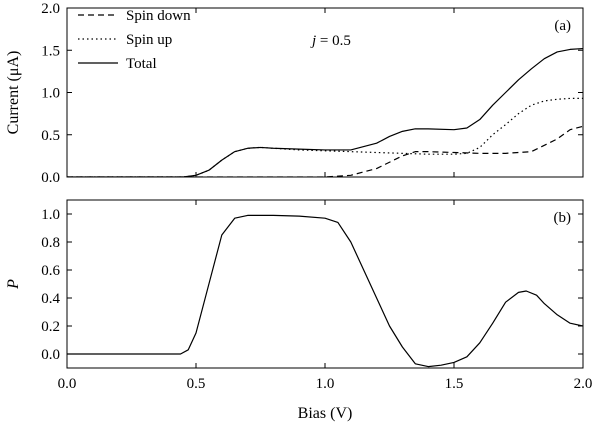 Image resolution: width=597 pixels, height=430 pixels. What do you see at coordinates (50, 51) in the screenshot?
I see `y-tick-label-a-3: 1.5` at bounding box center [50, 51].